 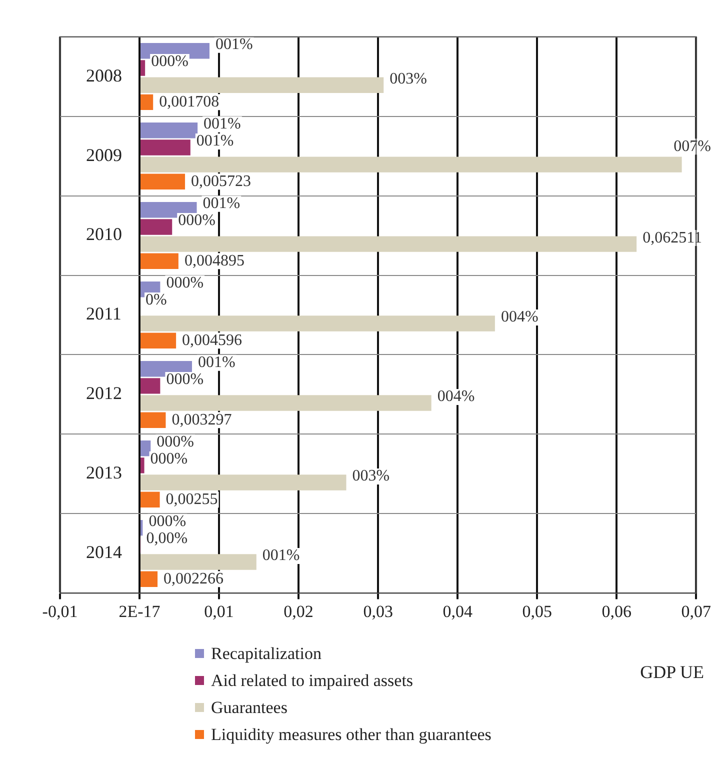 What do you see at coordinates (60, 611) in the screenshot?
I see `x-tick-label: -0,01` at bounding box center [60, 611].